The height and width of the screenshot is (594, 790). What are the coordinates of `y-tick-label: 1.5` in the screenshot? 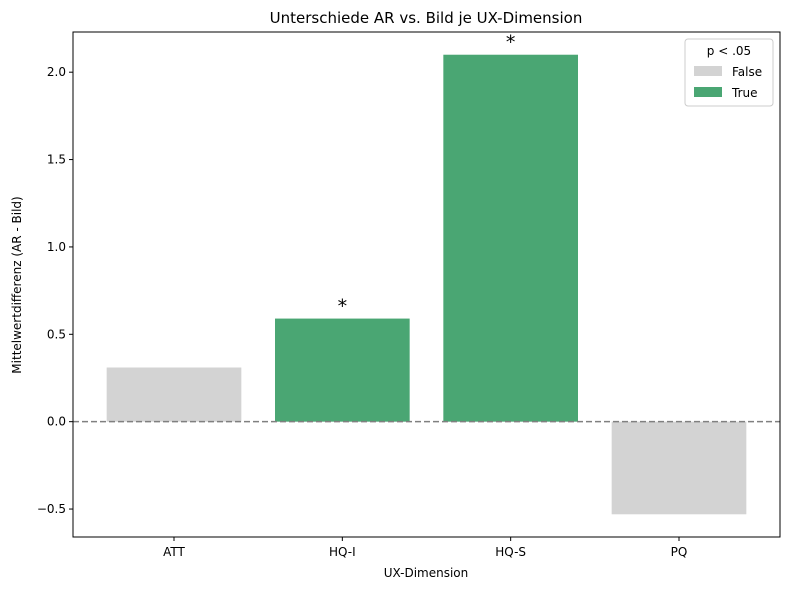 It's located at (56, 160).